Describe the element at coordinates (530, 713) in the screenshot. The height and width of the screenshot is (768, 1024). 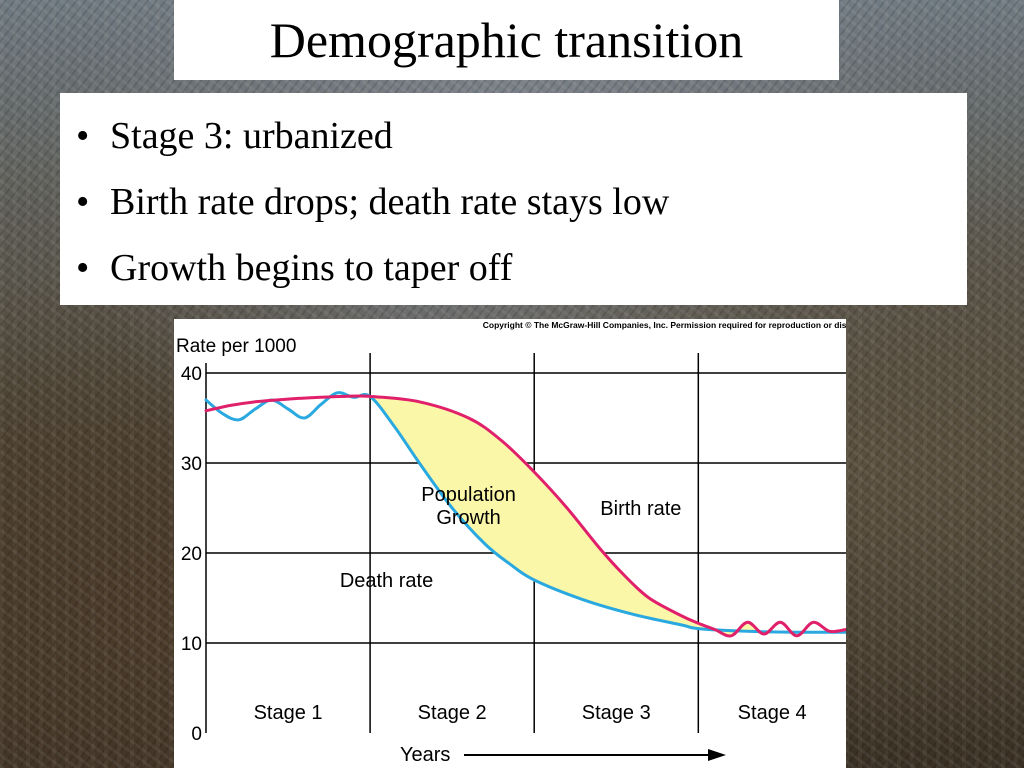
I see `stage-labels: Stage 1 Stage 2 Stage 3 Stage 4` at that location.